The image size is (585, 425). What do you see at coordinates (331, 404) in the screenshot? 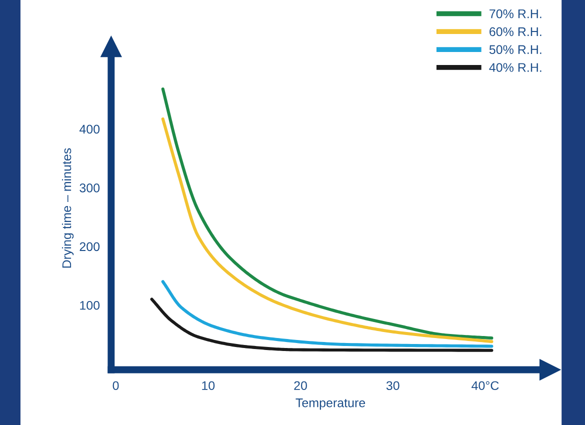
I see `x-axis-title: Temperature` at bounding box center [331, 404].